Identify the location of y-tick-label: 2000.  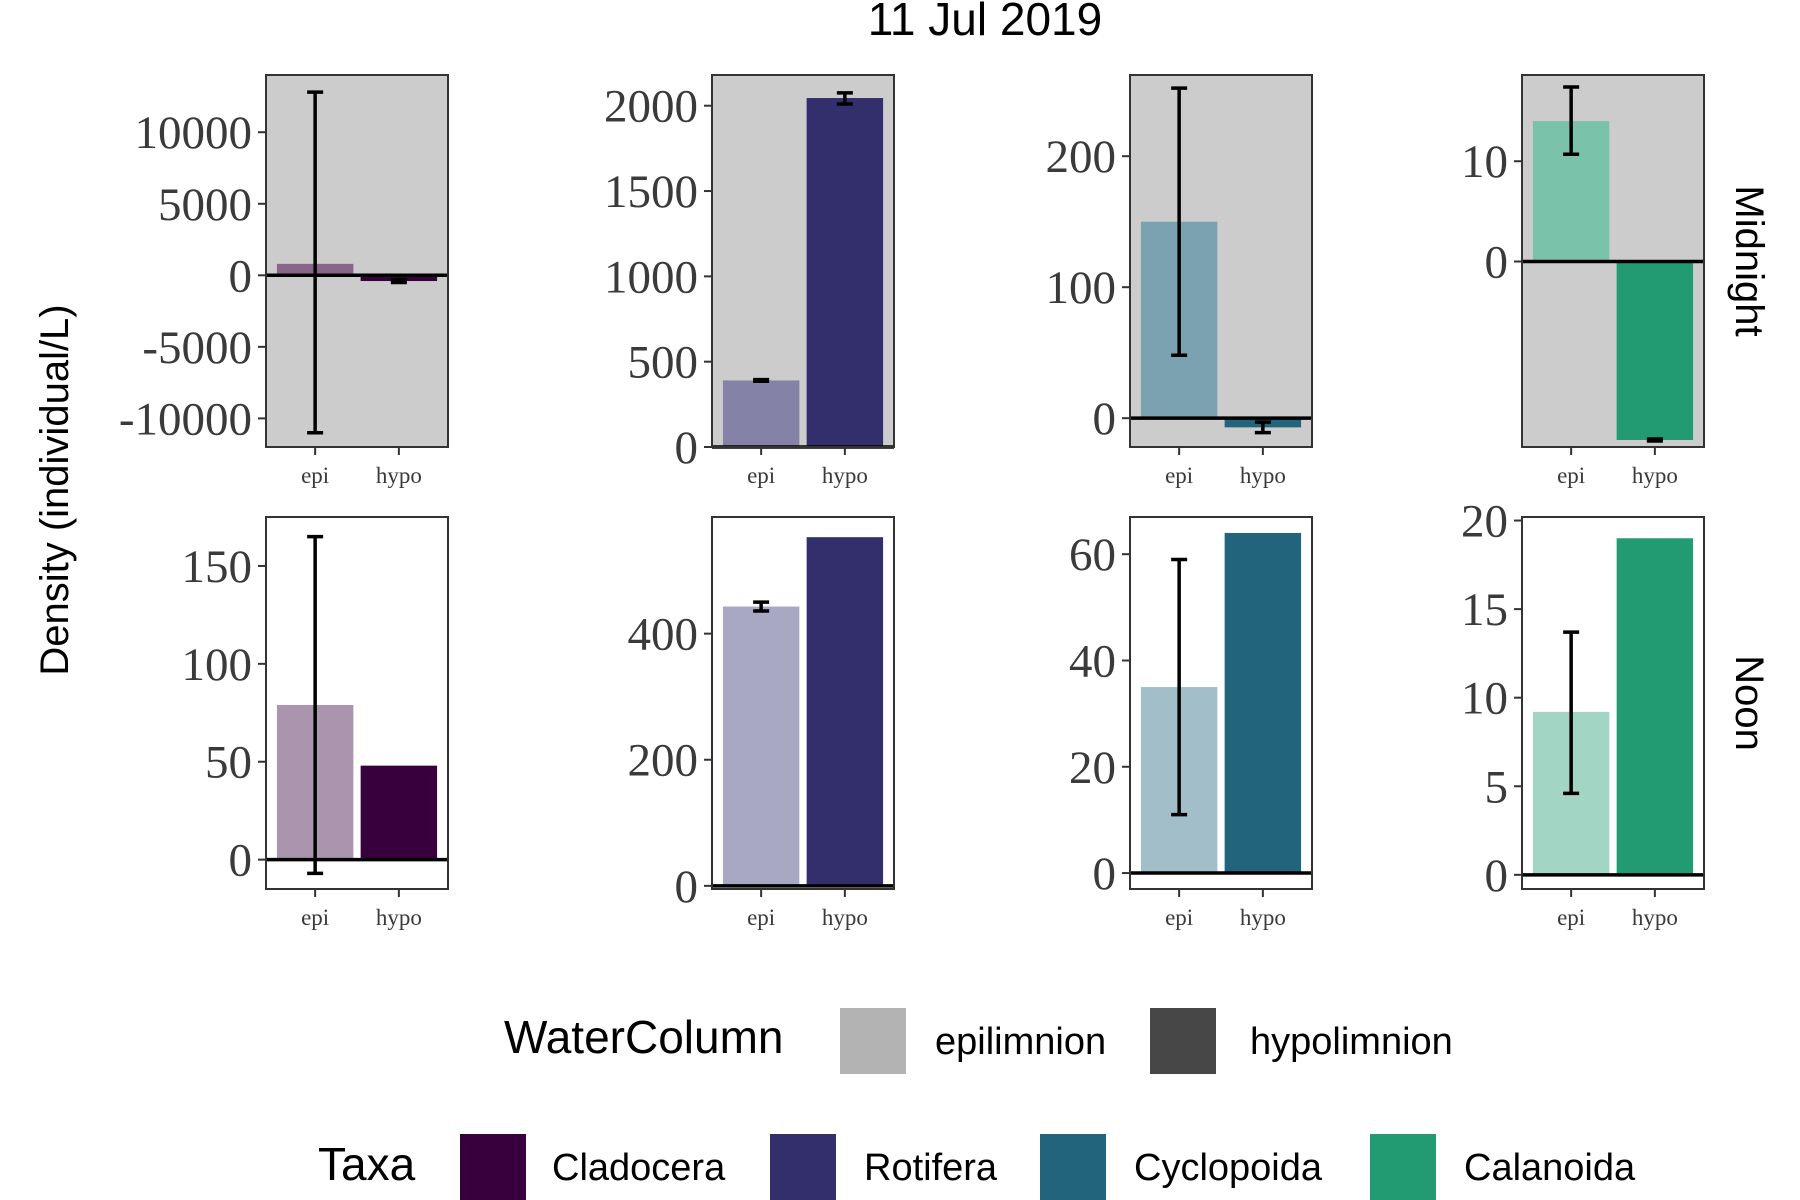
(651, 107).